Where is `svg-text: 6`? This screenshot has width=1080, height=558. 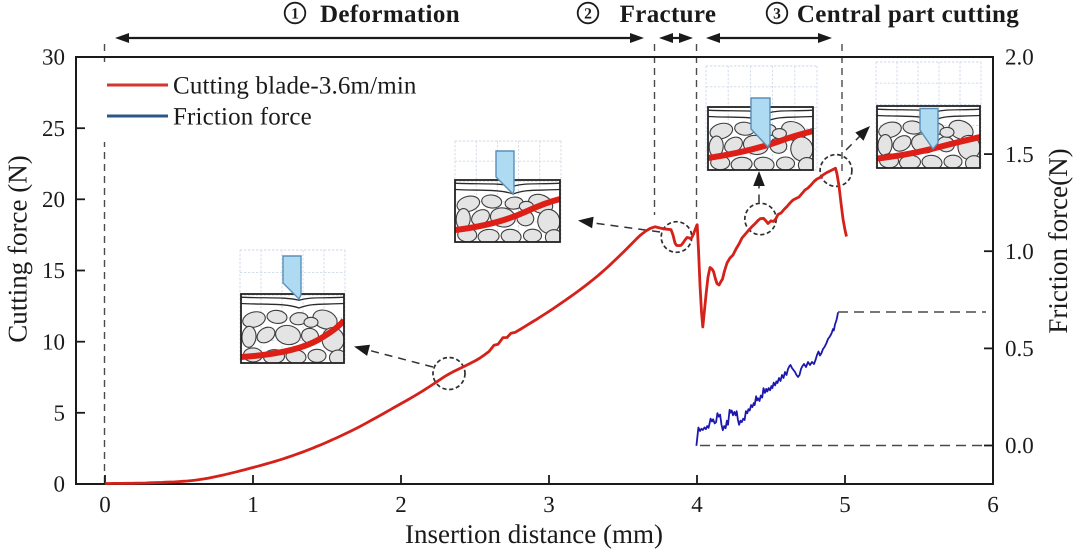
svg-text: 6 is located at coordinates (993, 504).